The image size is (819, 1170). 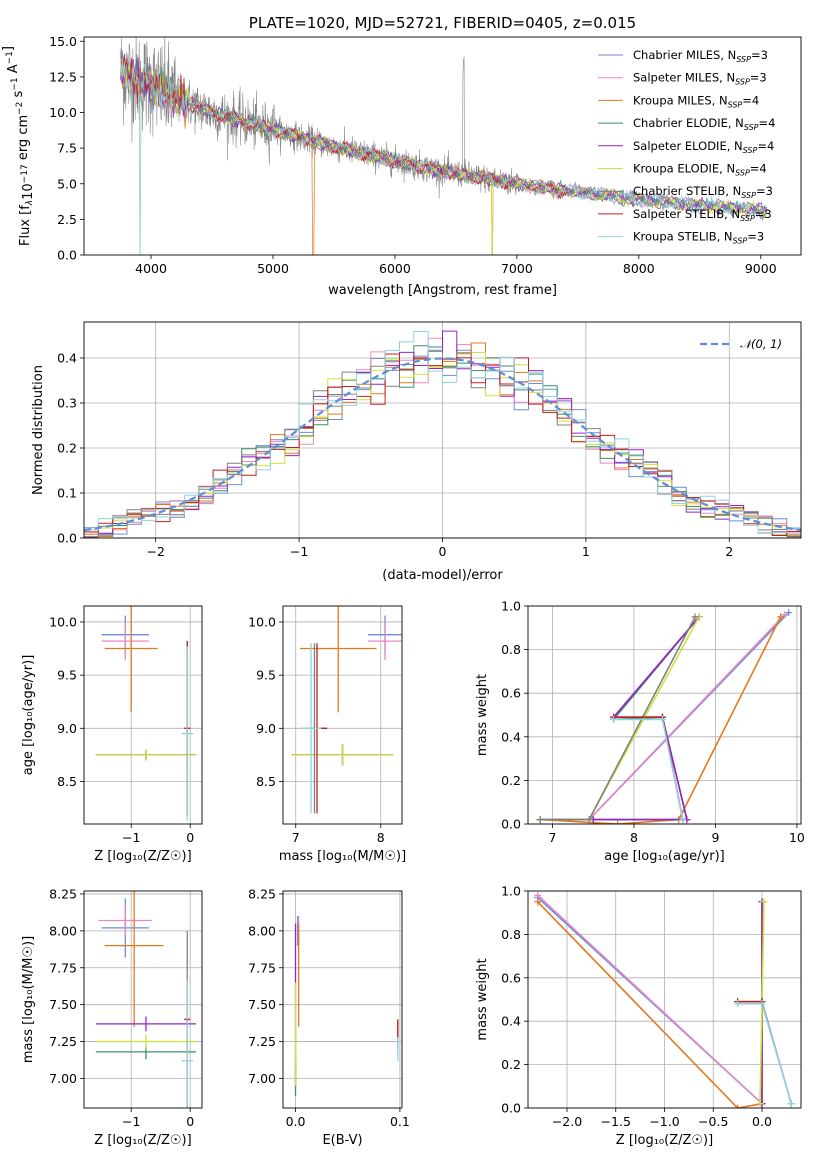 I want to click on legend-label: Chabrier ELODIE, NSSP=4, so click(x=704, y=124).